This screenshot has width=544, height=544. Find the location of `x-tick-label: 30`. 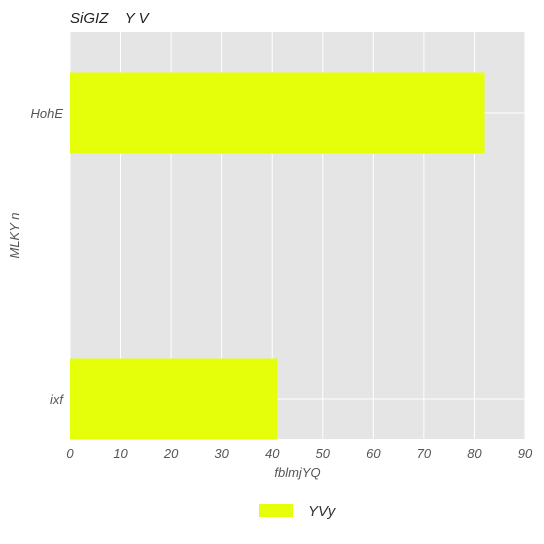

x-tick-label: 30 is located at coordinates (221, 453).